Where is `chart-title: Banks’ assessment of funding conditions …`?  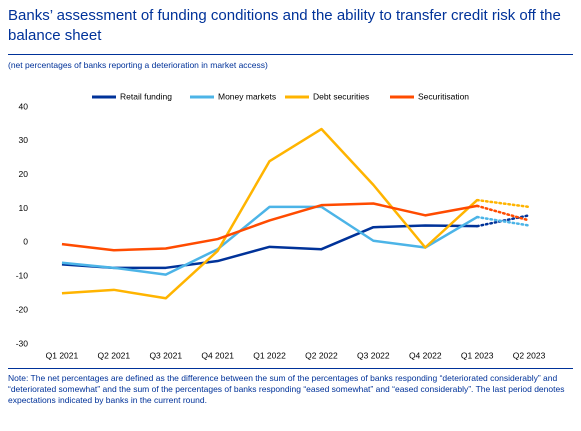
chart-title: Banks’ assessment of funding conditions … is located at coordinates (284, 25).